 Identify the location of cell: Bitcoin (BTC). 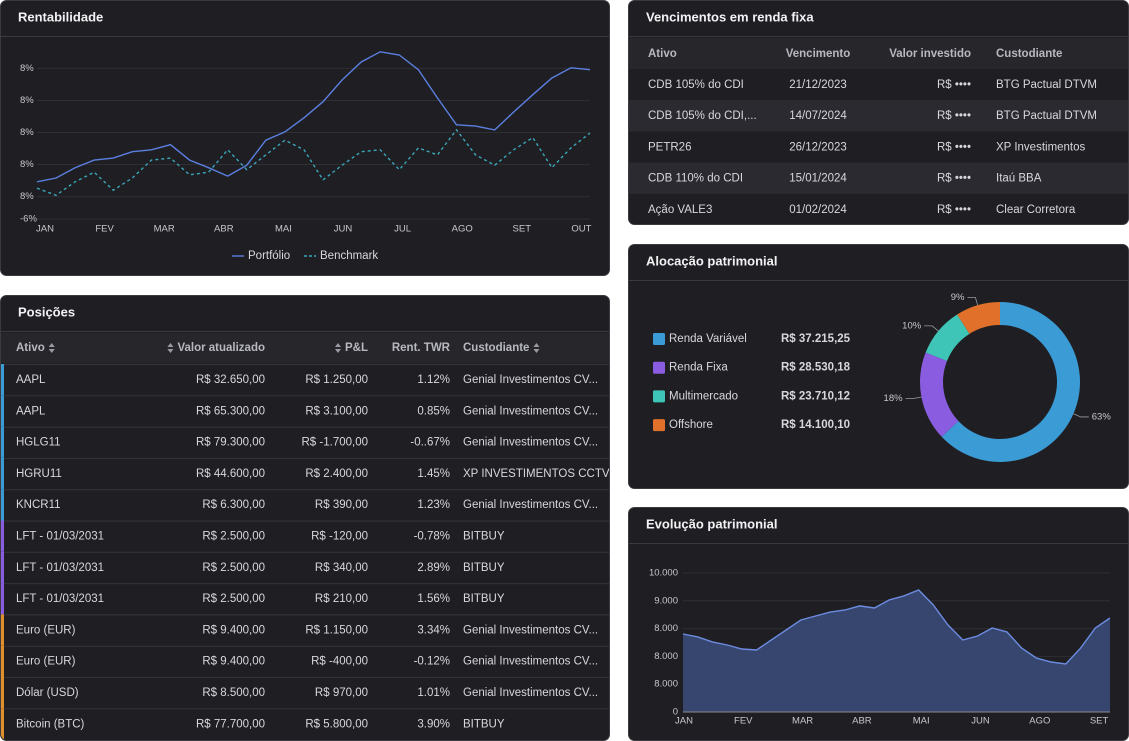
(50, 724).